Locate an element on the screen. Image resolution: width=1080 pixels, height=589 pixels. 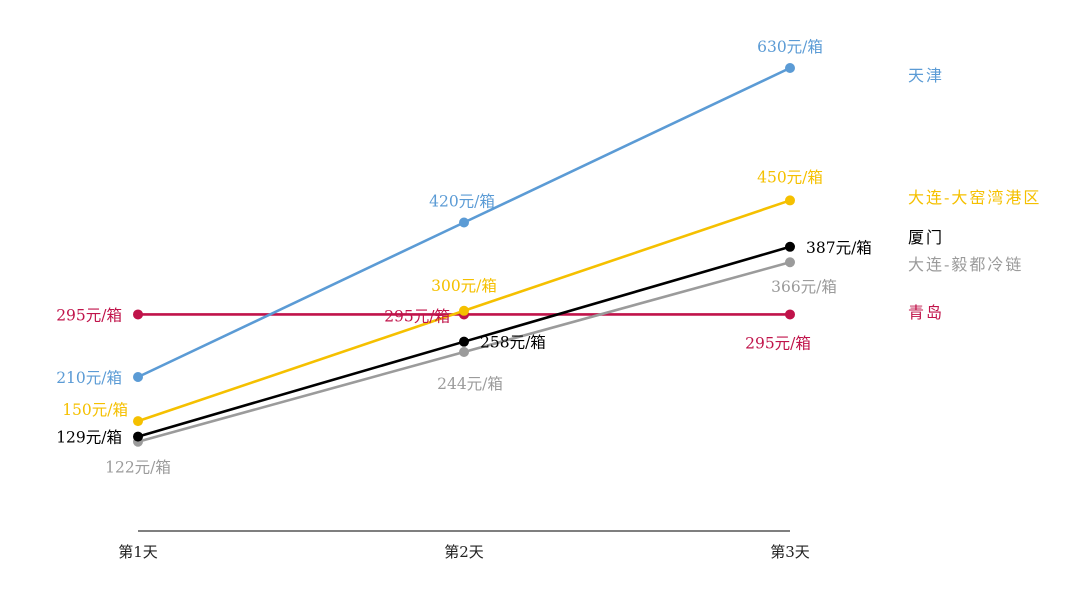
data-label: 258元/箱 is located at coordinates (513, 343).